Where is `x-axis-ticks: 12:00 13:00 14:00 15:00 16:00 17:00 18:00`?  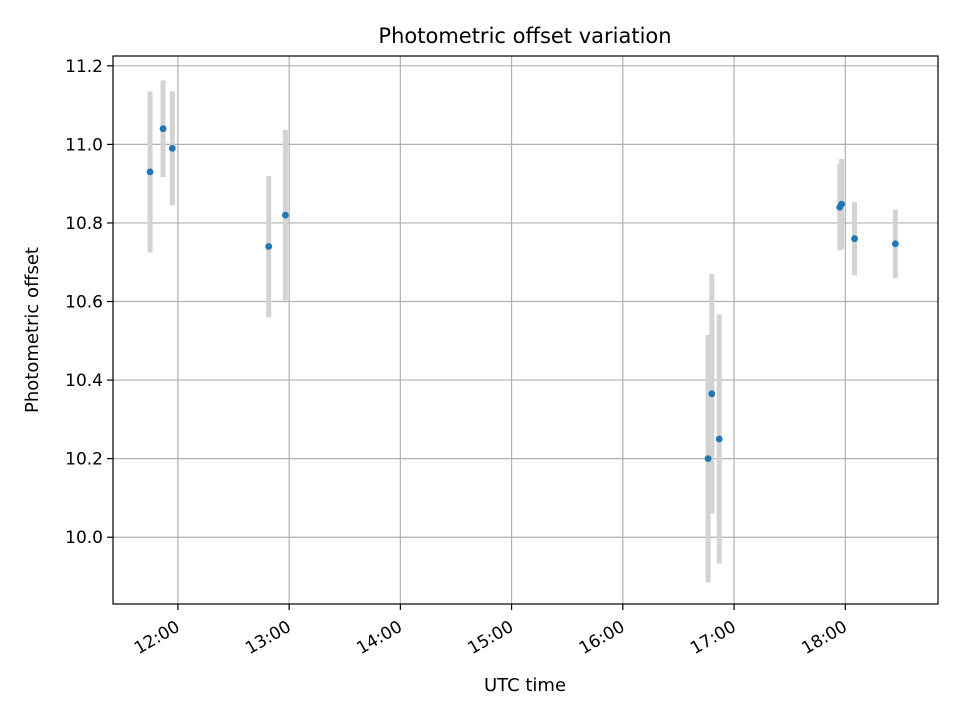 x-axis-ticks: 12:00 13:00 14:00 15:00 16:00 17:00 18:00 is located at coordinates (491, 631).